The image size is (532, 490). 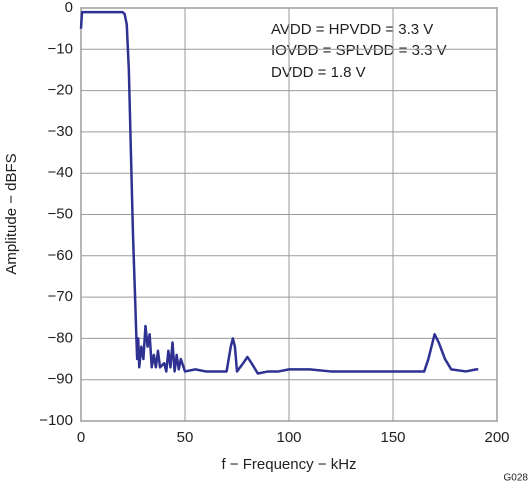 I want to click on x-tick-label: 150, so click(x=392, y=437).